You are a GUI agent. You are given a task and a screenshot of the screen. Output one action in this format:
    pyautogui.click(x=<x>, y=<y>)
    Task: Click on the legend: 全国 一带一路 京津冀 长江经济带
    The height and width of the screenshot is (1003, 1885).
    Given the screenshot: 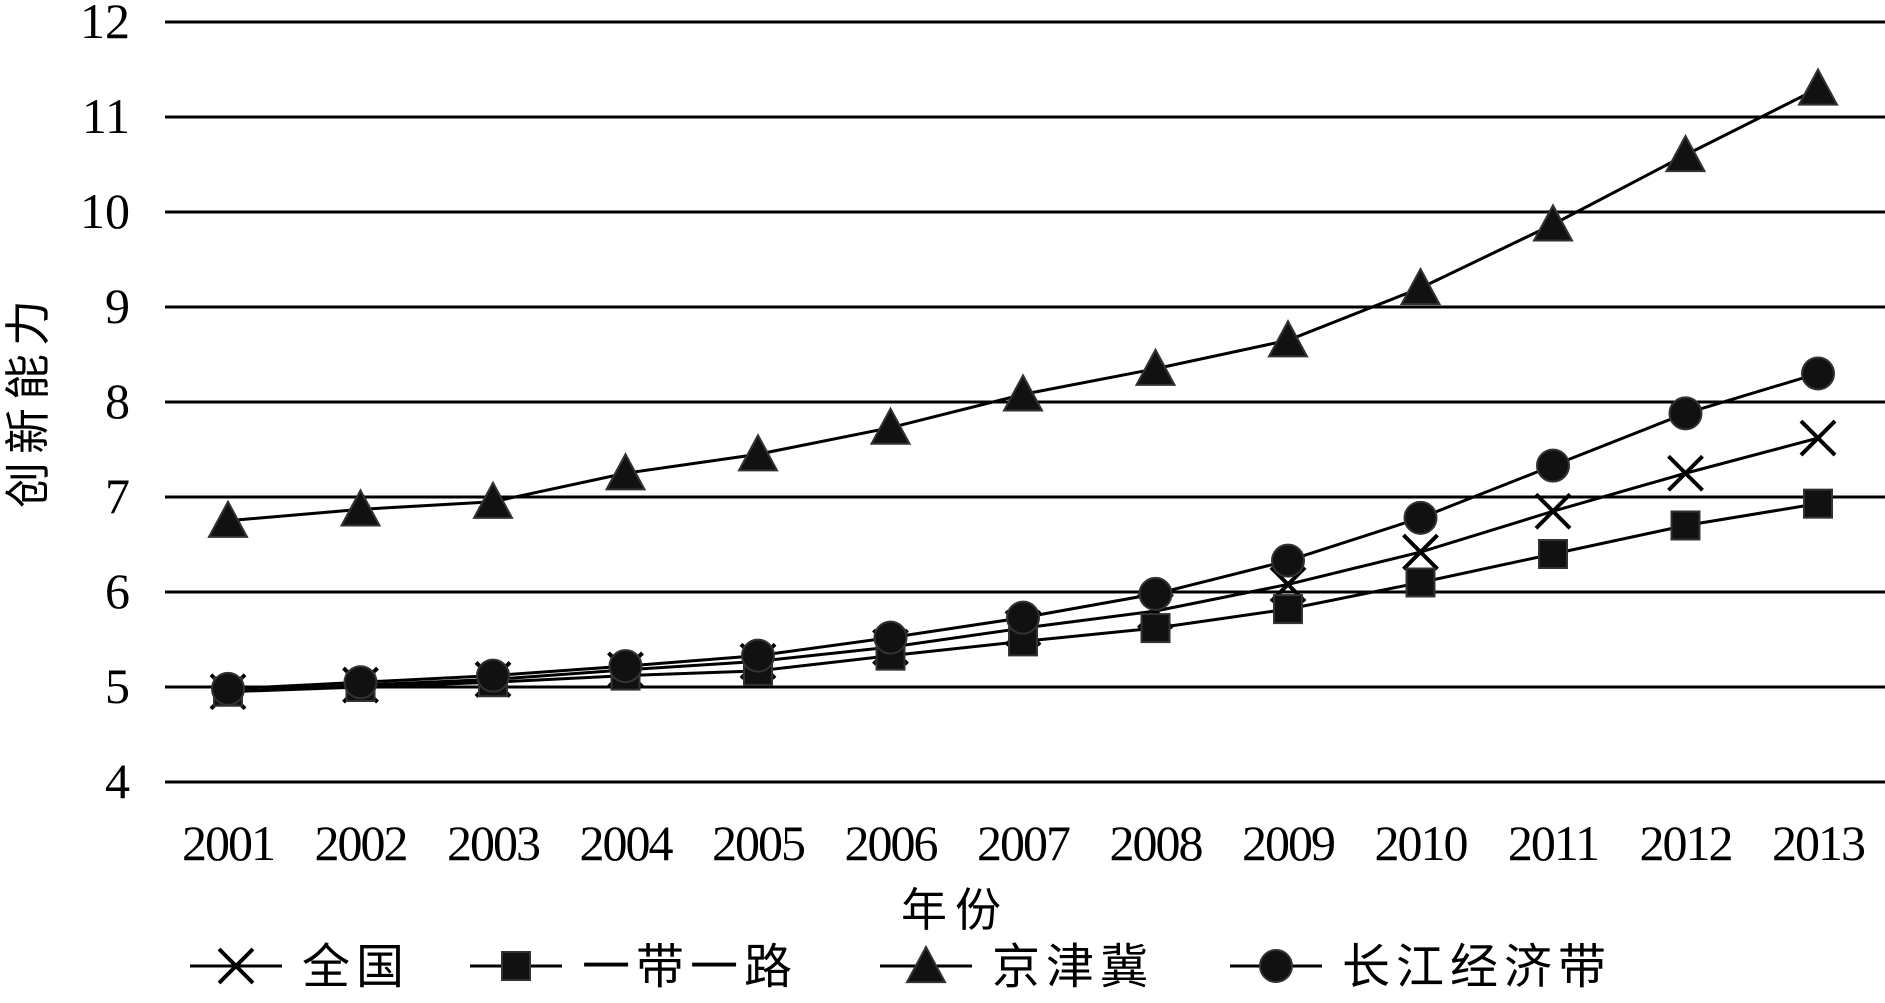 What is the action you would take?
    pyautogui.click(x=901, y=967)
    